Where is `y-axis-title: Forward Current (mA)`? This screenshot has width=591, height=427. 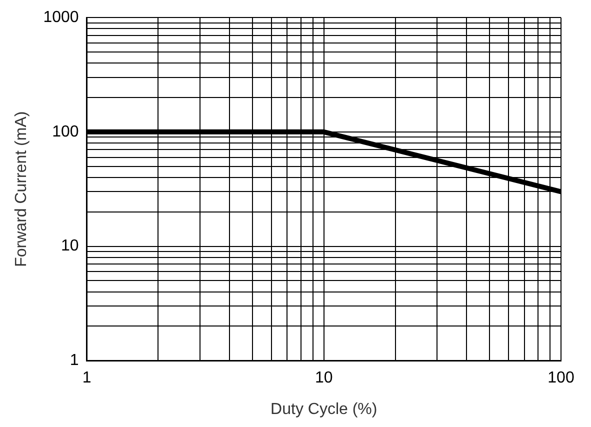
y-axis-title: Forward Current (mA) is located at coordinates (21, 189).